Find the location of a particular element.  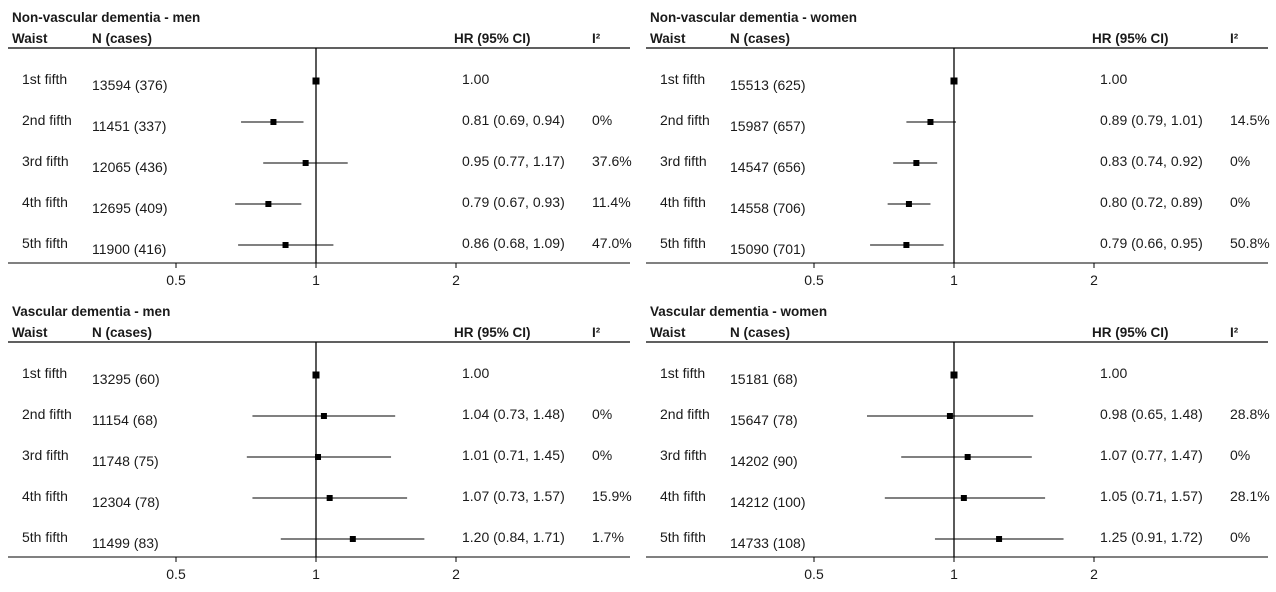

row-hr-ci: 1.04 (0.73, 1.48) is located at coordinates (513, 414).